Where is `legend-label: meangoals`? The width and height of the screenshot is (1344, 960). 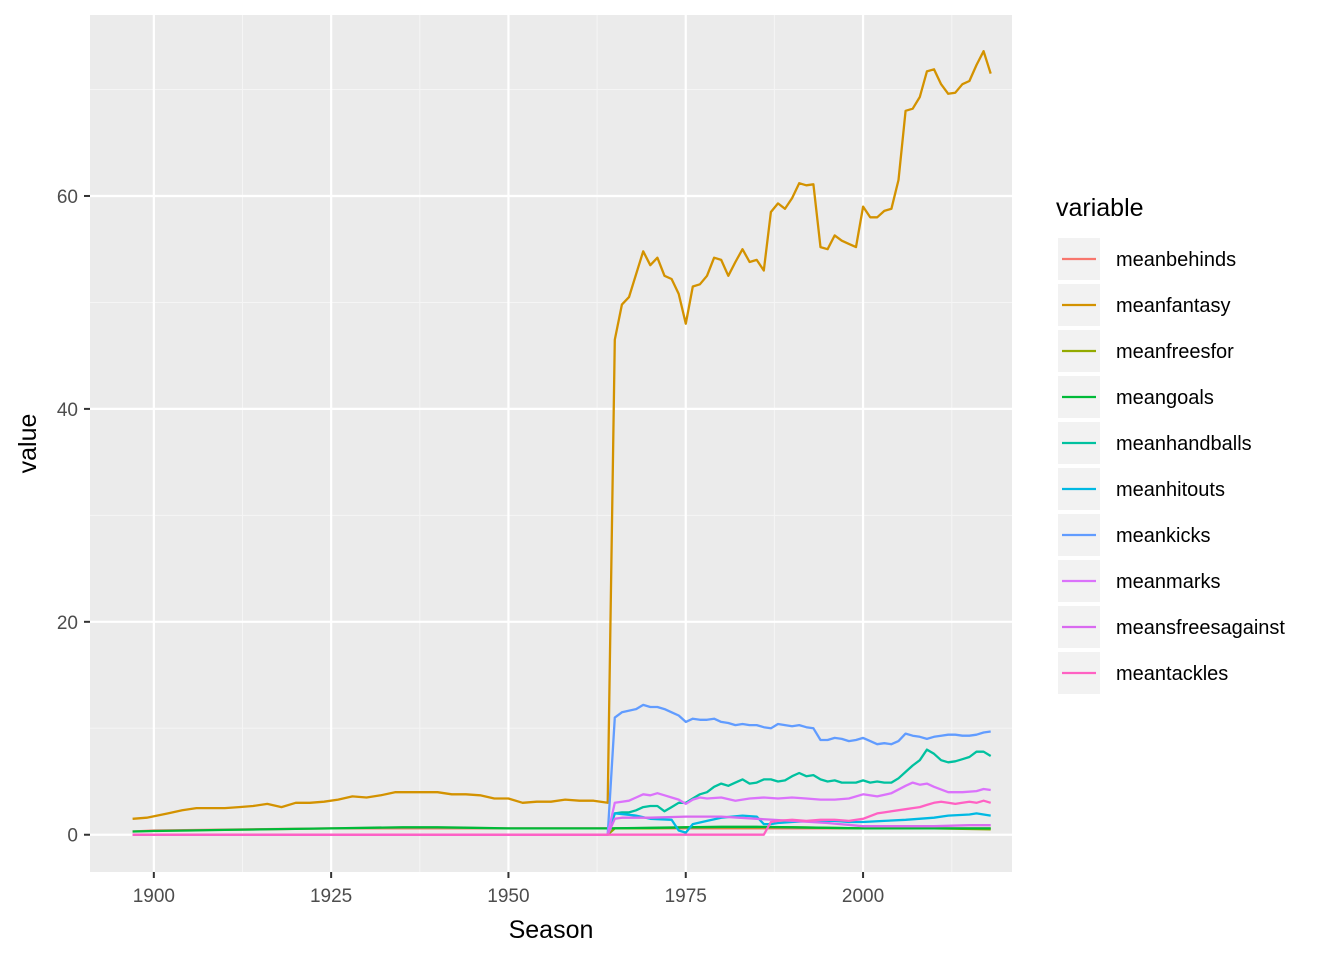
legend-label: meangoals is located at coordinates (1165, 398).